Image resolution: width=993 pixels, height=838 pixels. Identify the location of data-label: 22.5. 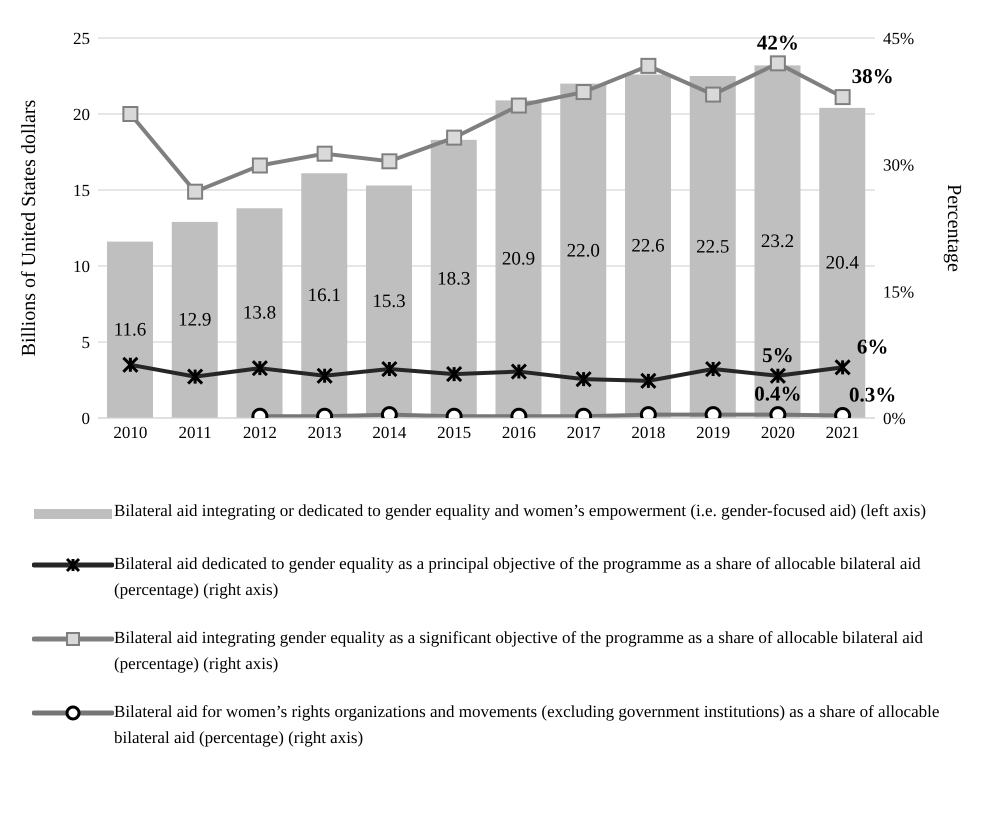
(713, 247).